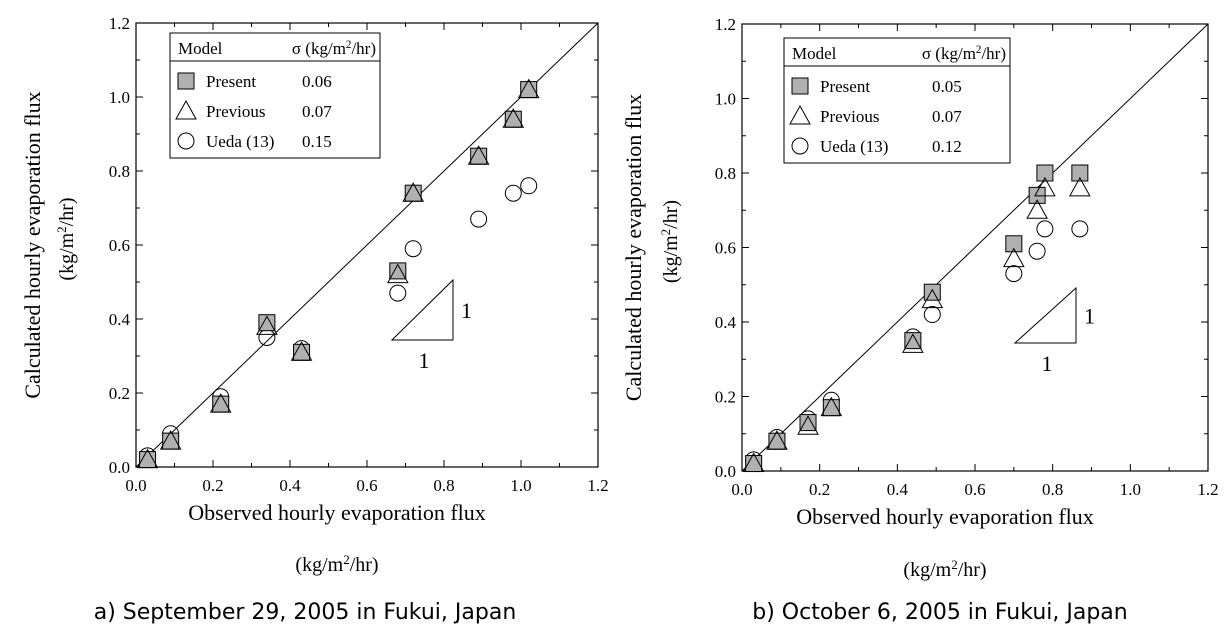 This screenshot has width=1229, height=632. I want to click on legend-entry-sigma: 0.06, so click(317, 81).